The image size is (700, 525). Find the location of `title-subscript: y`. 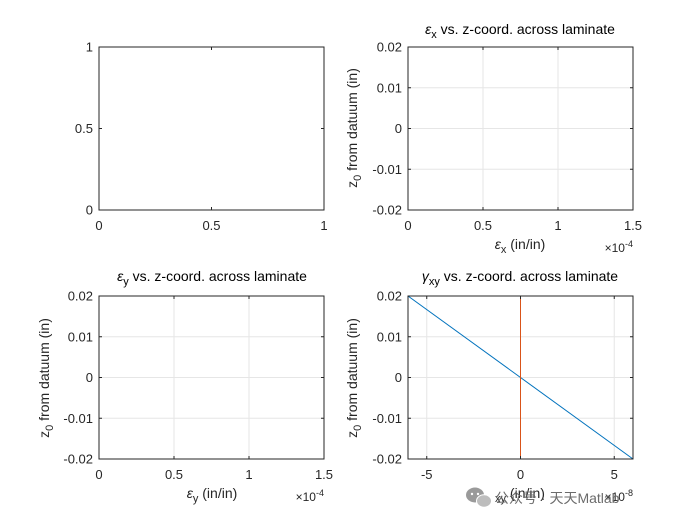

title-subscript: y is located at coordinates (126, 282).